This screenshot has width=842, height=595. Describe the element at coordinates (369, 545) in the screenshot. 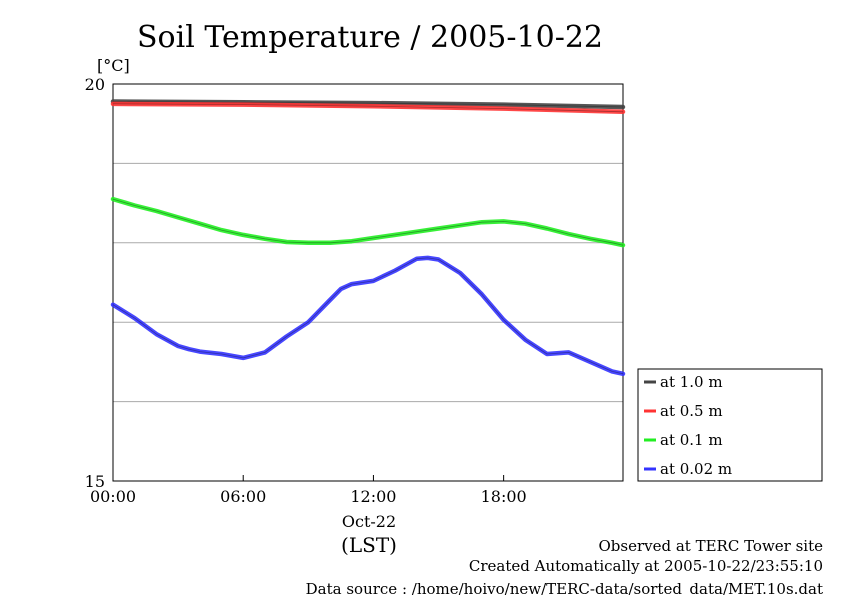

I see `timezone-label: (LST)` at that location.